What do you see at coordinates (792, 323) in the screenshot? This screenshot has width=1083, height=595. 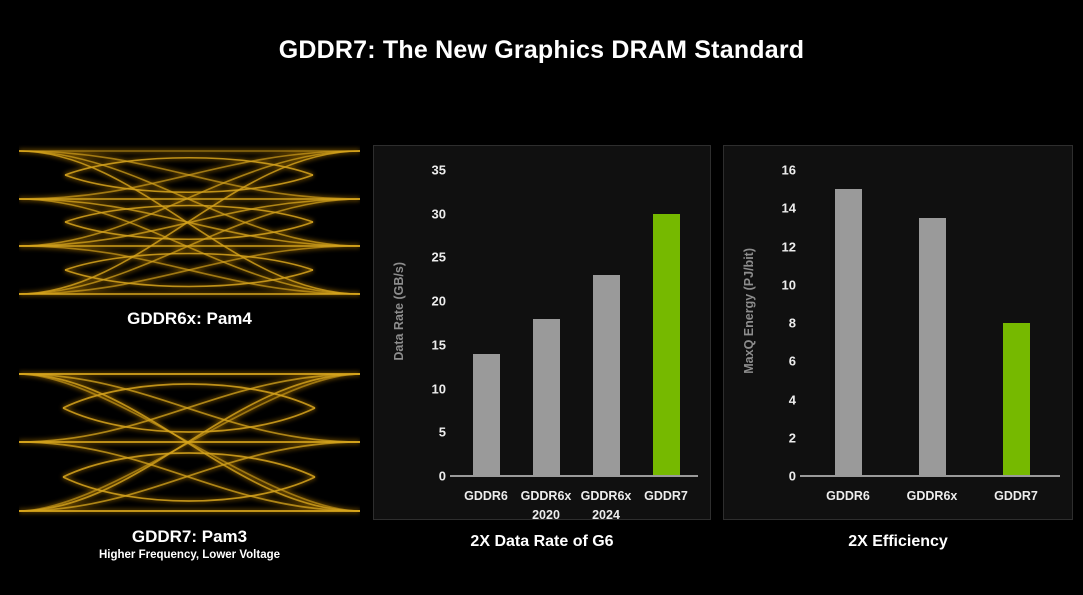 I see `y-tick-label: 8` at bounding box center [792, 323].